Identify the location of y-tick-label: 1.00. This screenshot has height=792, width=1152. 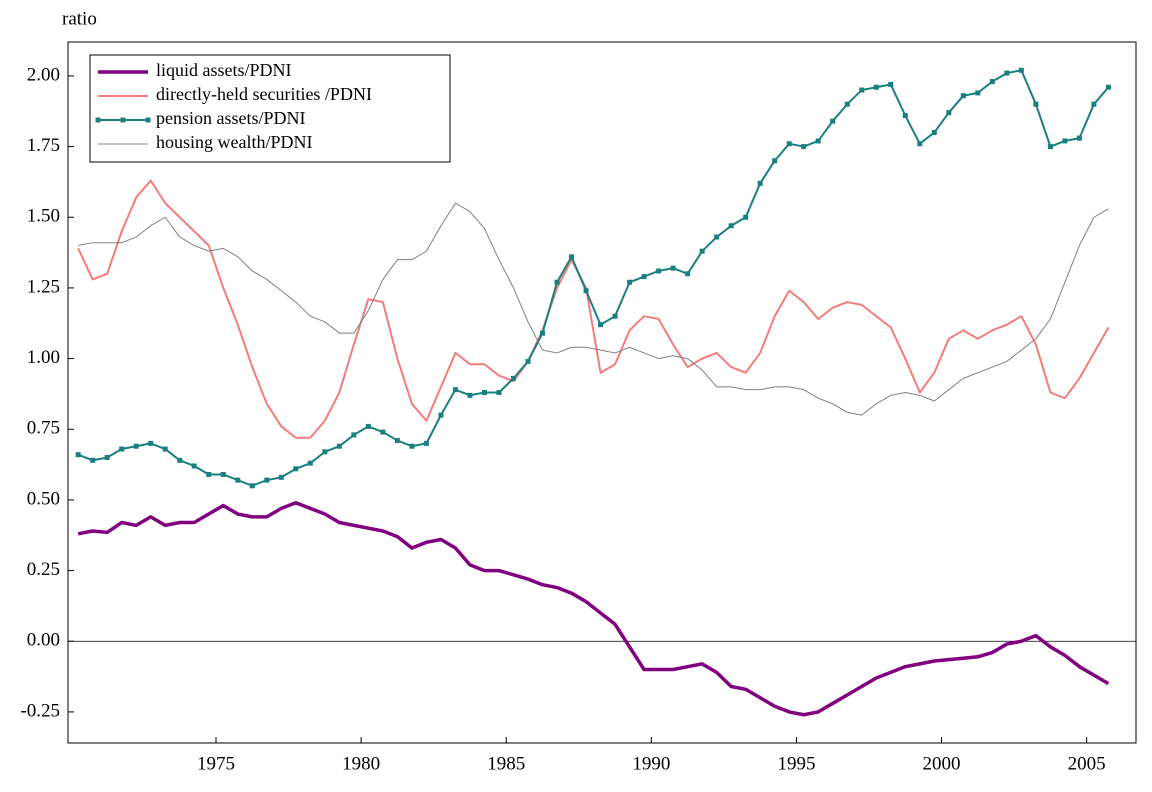
(43, 357).